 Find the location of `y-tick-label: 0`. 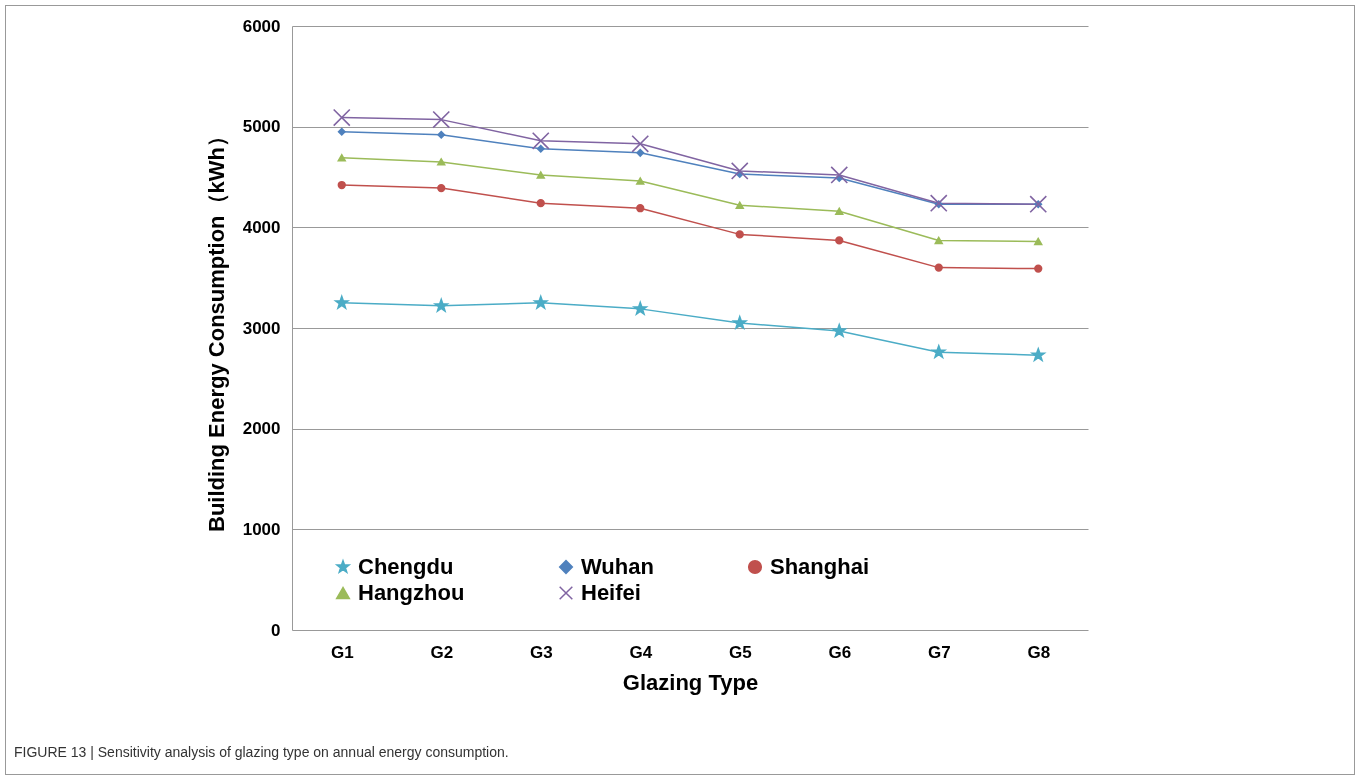

y-tick-label: 0 is located at coordinates (276, 630).